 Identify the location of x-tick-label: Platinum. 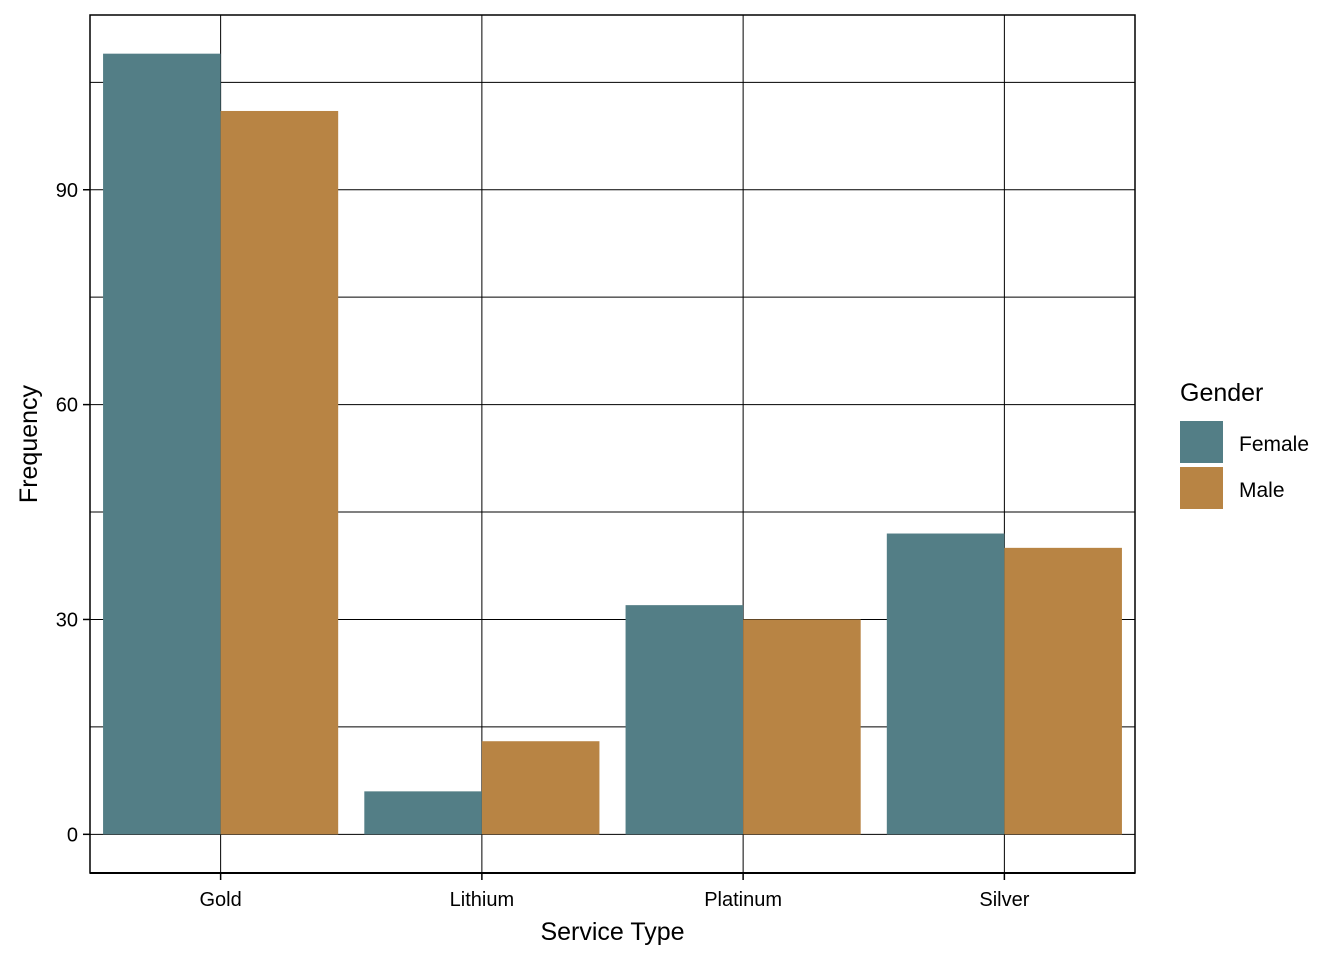
(743, 900).